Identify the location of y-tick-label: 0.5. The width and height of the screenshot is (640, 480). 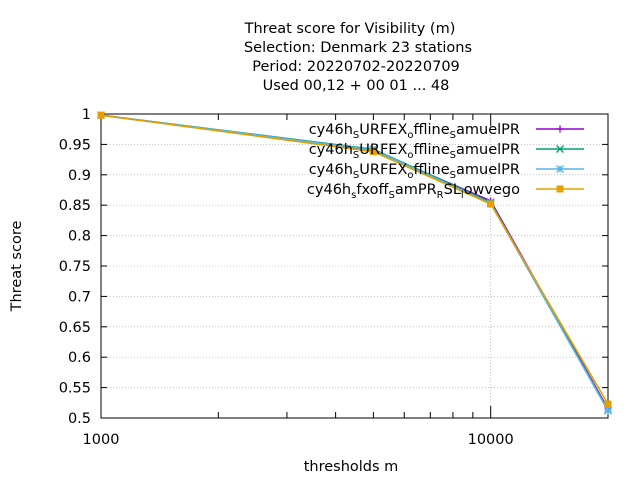
(79, 419).